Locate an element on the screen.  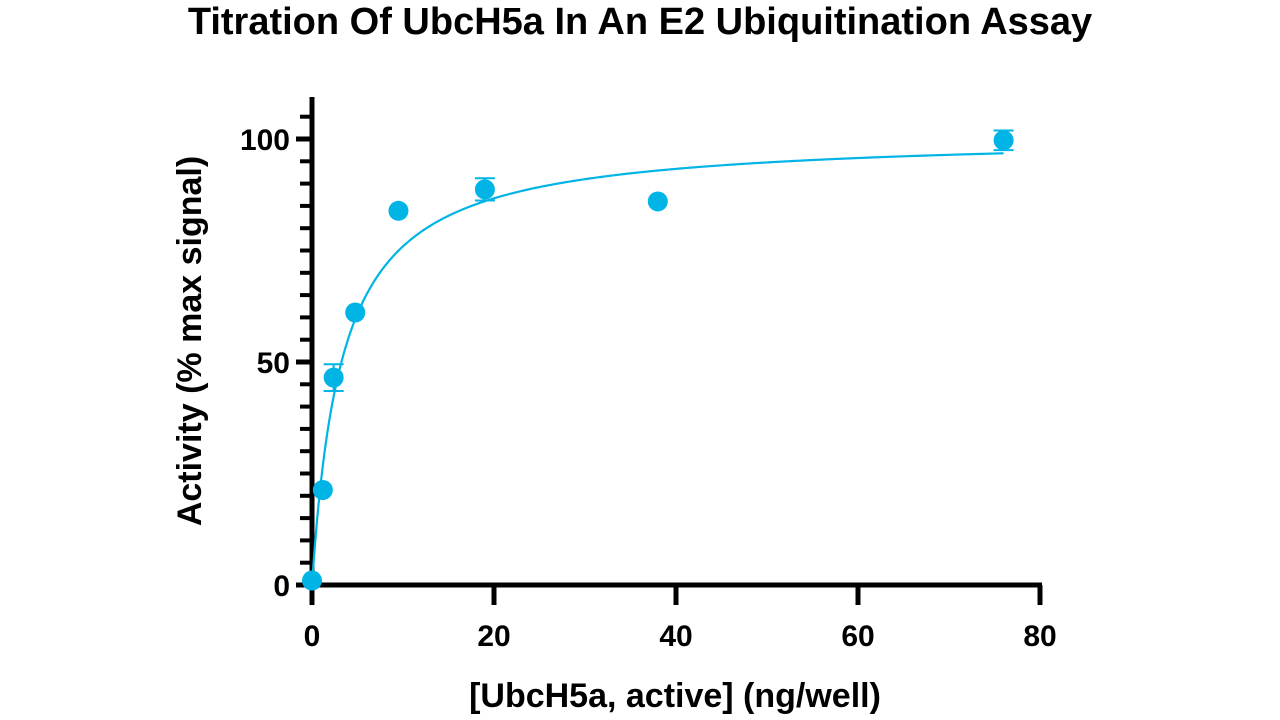
x-tick-label: 20 is located at coordinates (493, 636).